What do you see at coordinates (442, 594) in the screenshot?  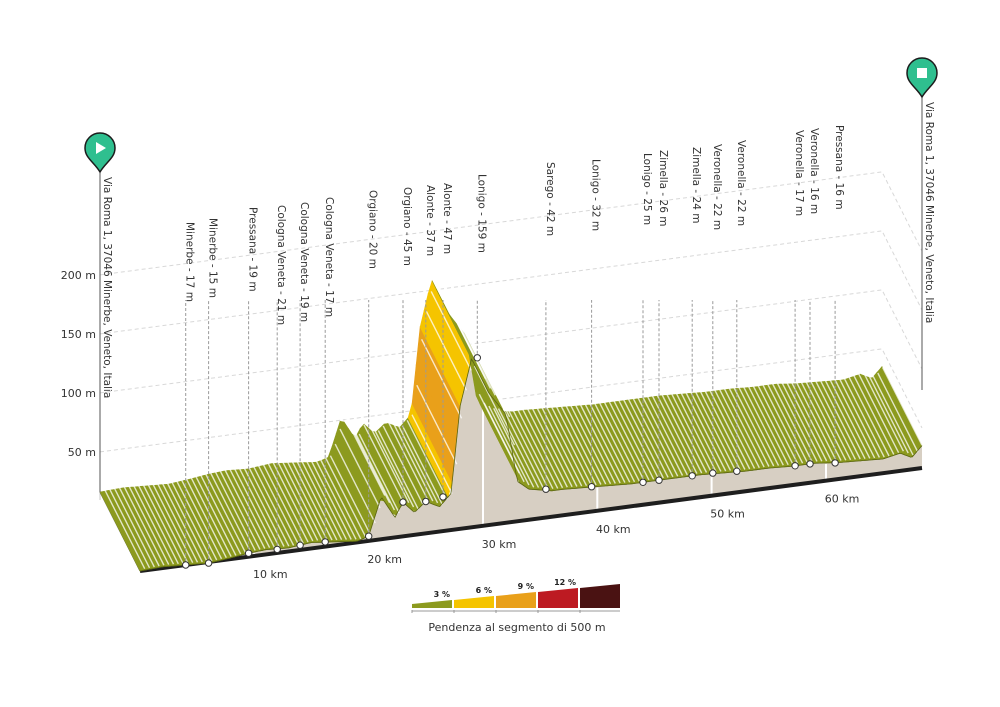 I see `legend-label: 3 %` at bounding box center [442, 594].